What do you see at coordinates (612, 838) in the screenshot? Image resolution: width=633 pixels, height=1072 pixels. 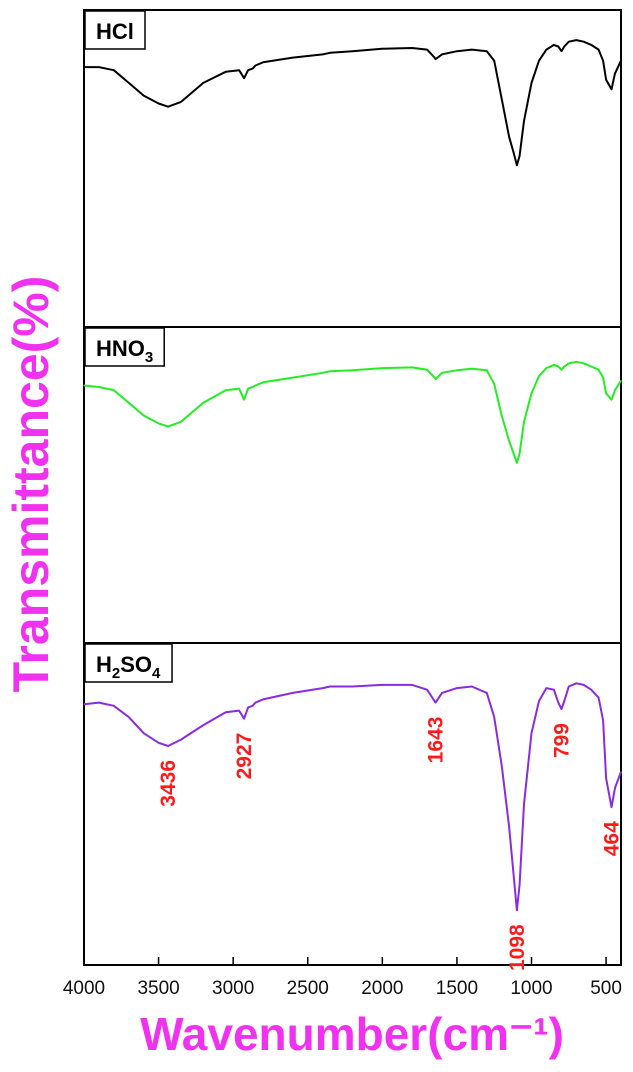 I see `peak-label-464: 464` at bounding box center [612, 838].